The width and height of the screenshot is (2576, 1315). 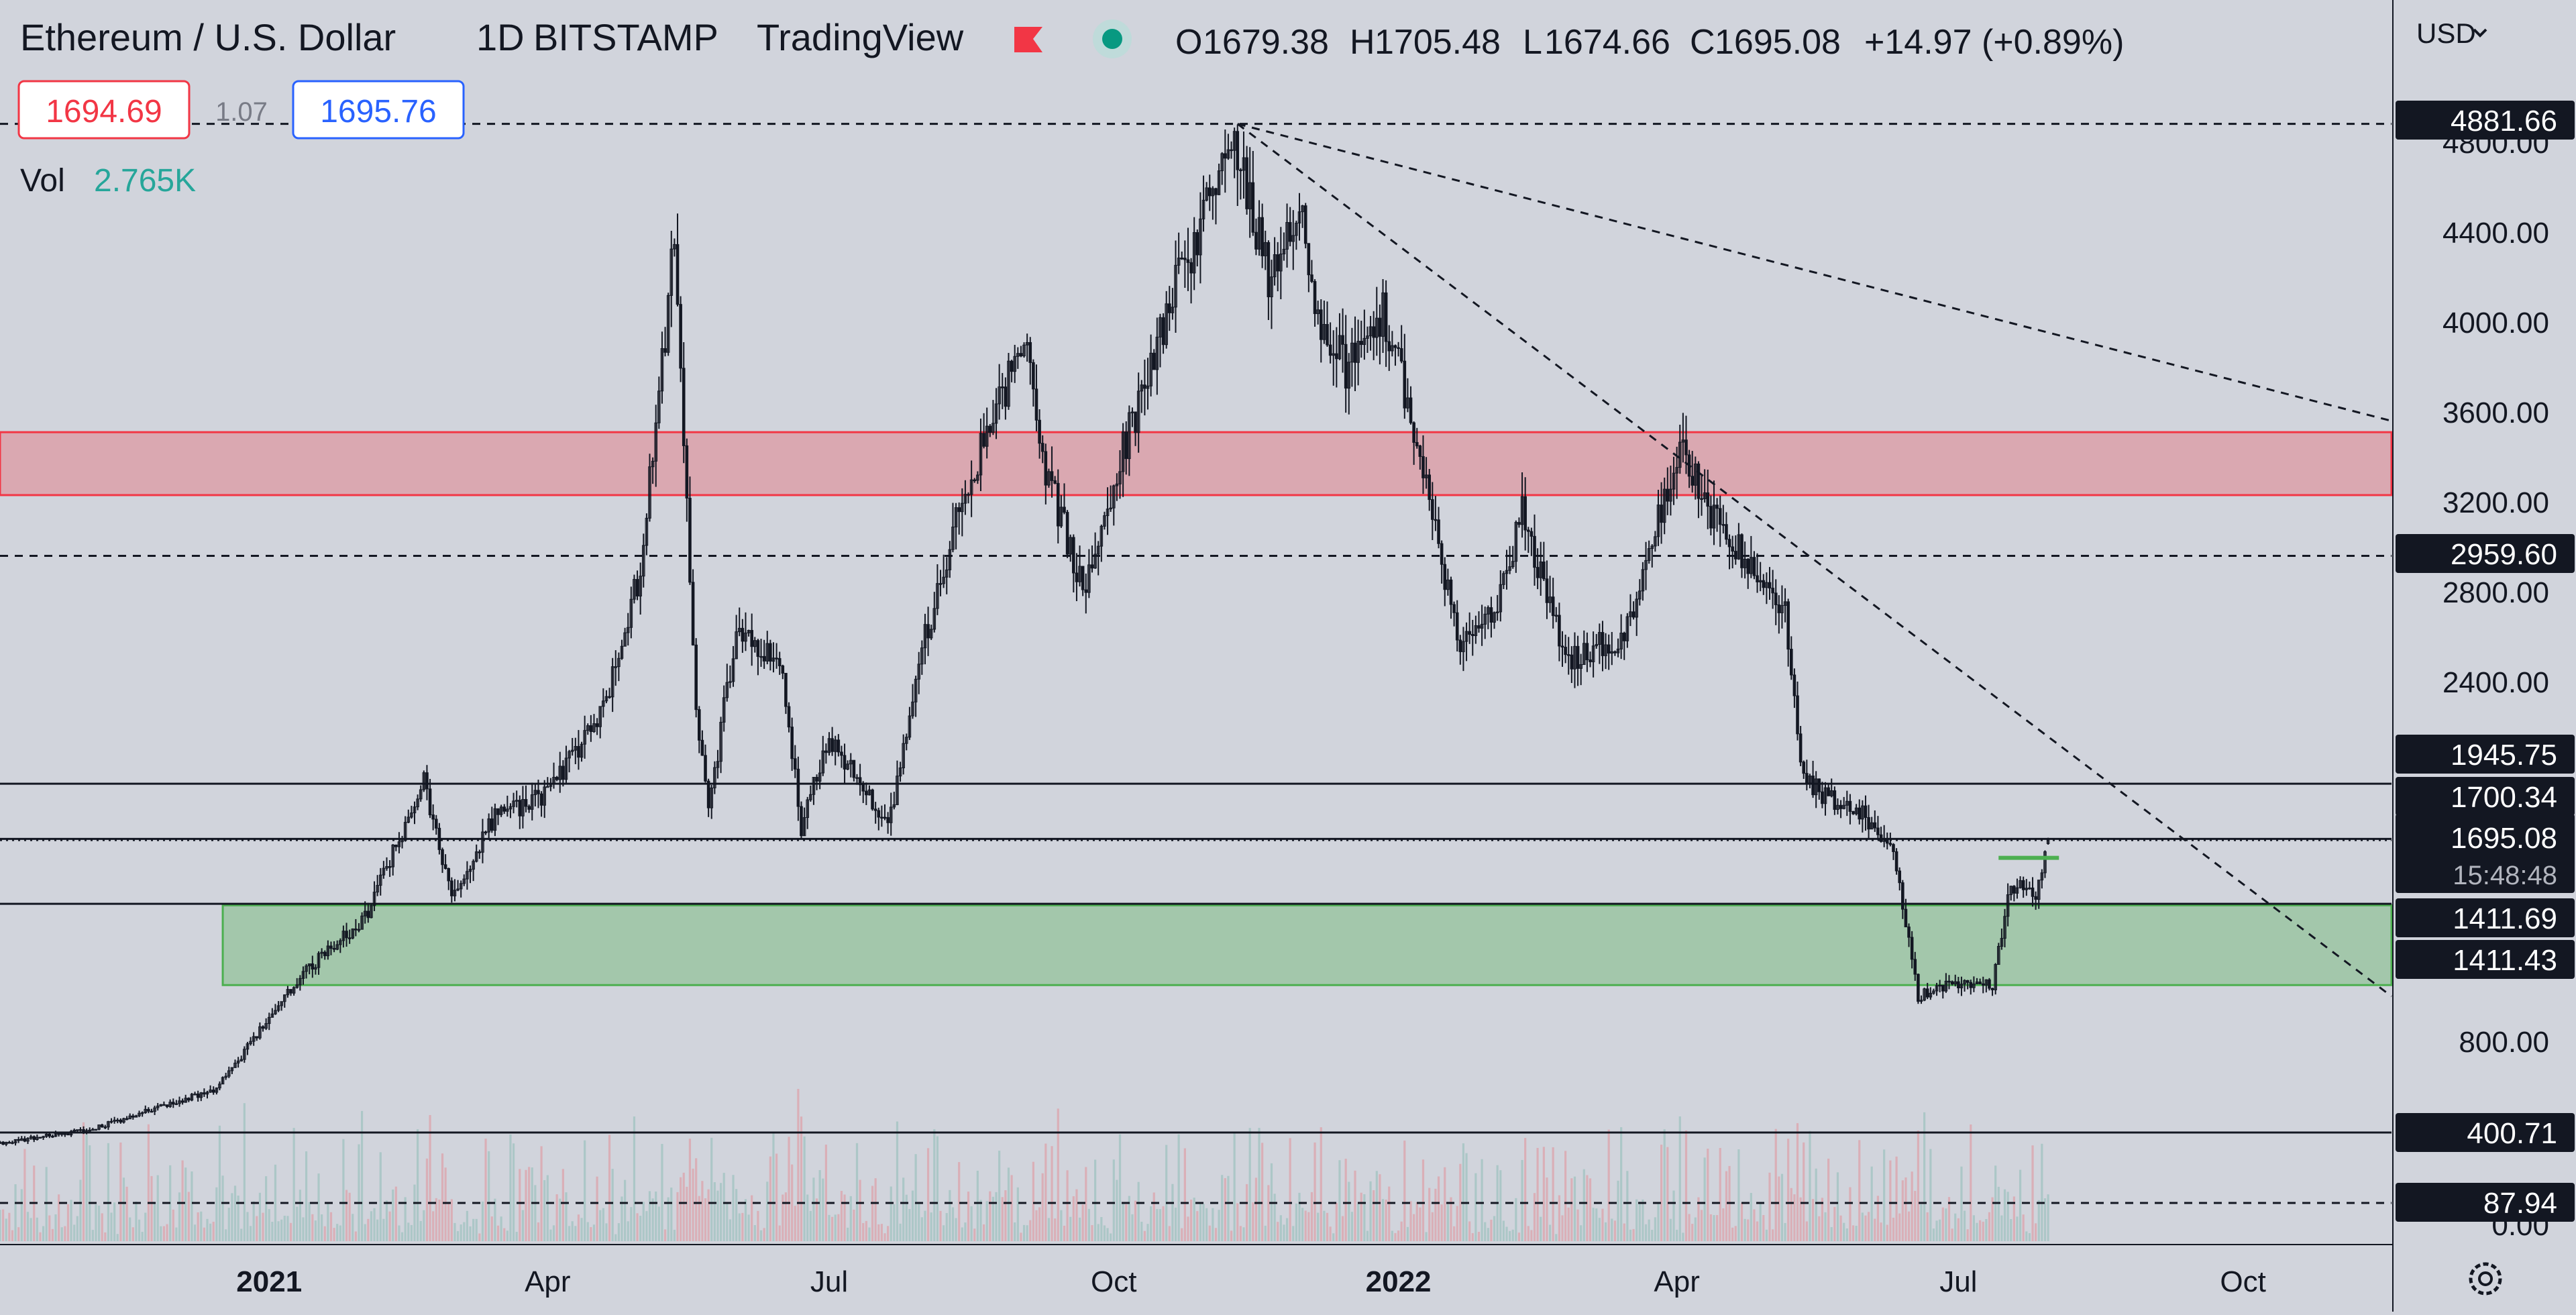 What do you see at coordinates (2485, 853) in the screenshot?
I see `current-price-box` at bounding box center [2485, 853].